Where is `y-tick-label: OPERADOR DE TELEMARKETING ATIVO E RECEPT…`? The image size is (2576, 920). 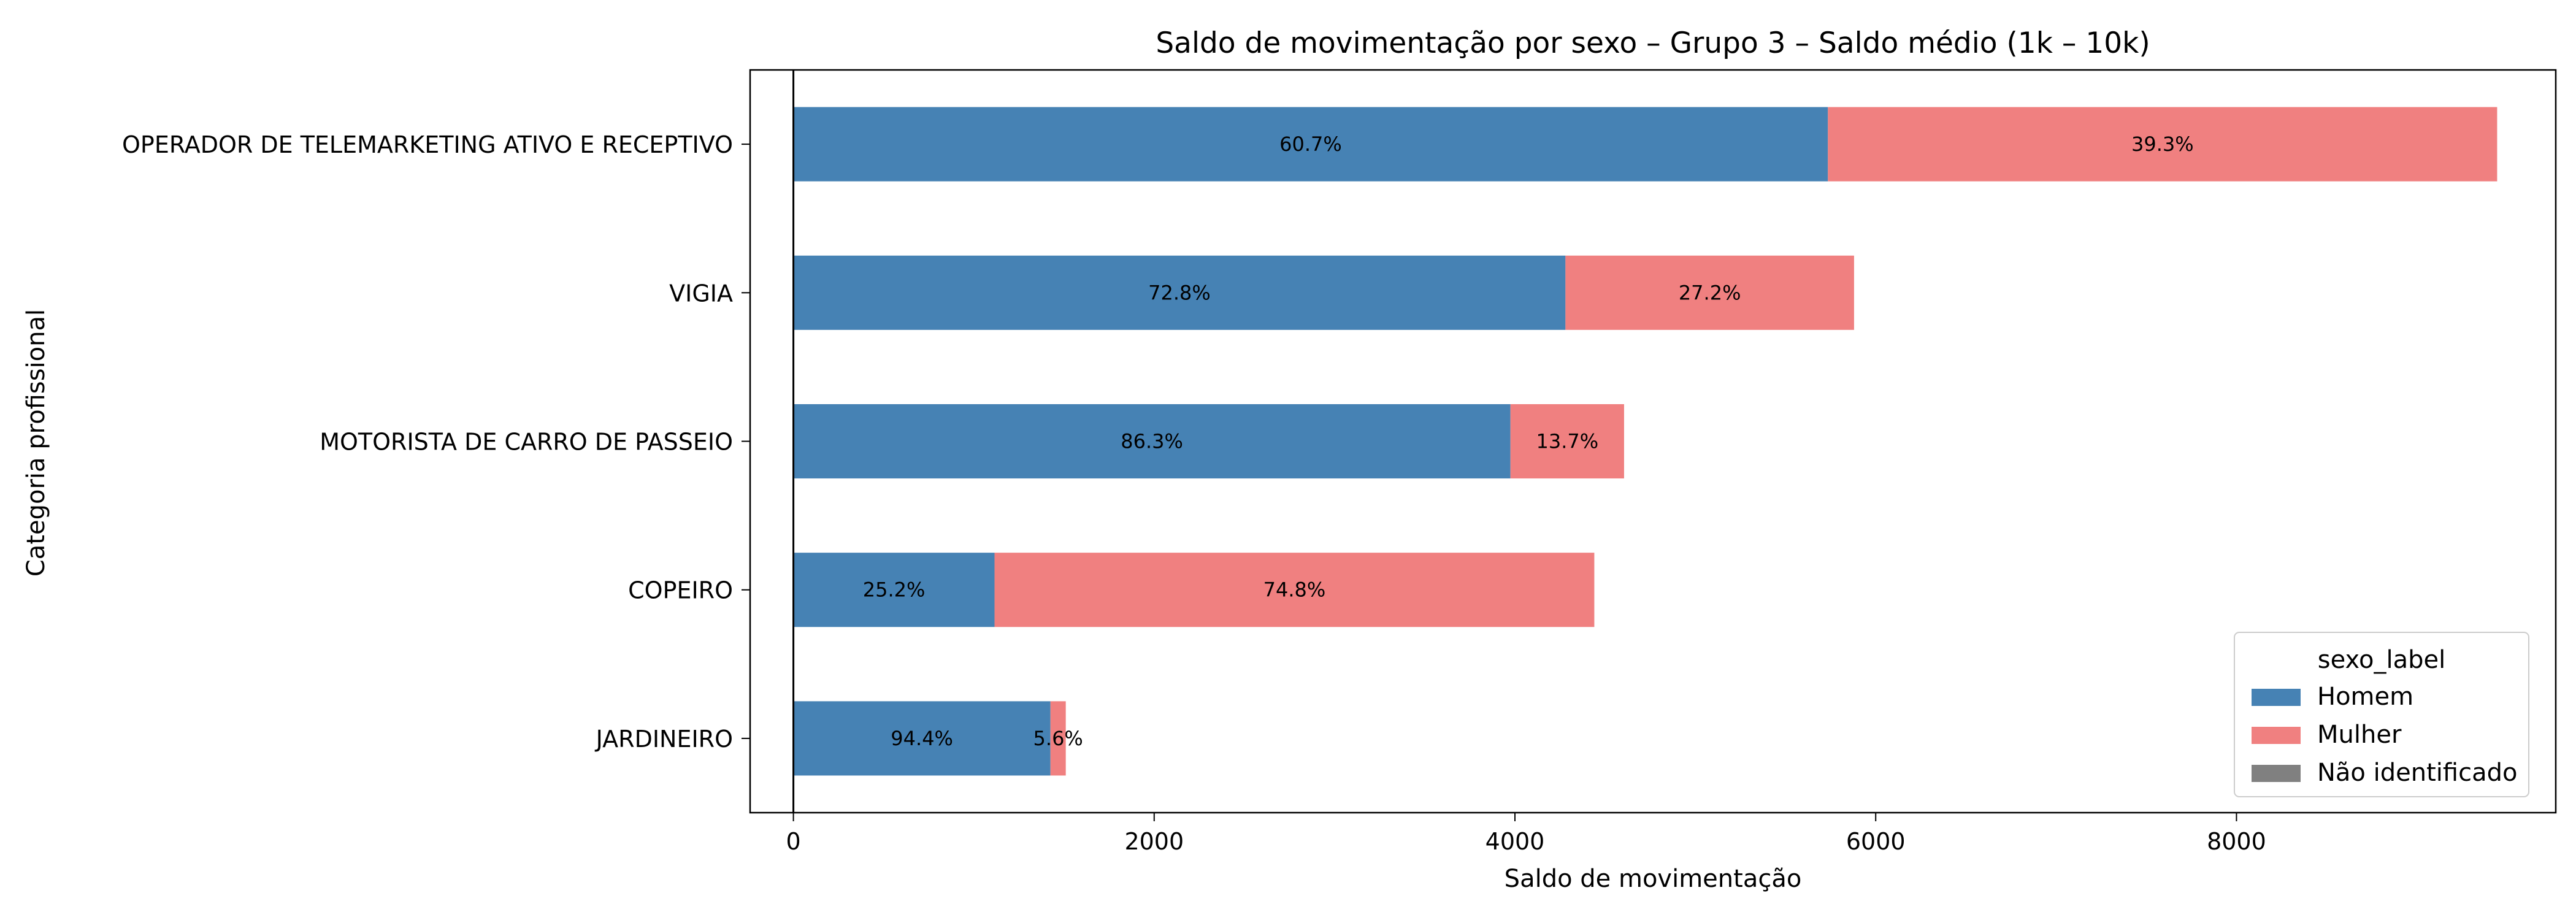
y-tick-label: OPERADOR DE TELEMARKETING ATIVO E RECEPT… is located at coordinates (427, 144).